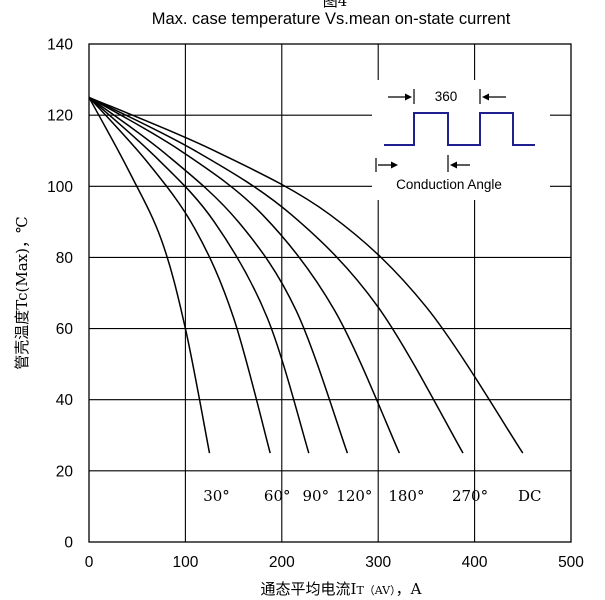 This screenshot has width=605, height=600. Describe the element at coordinates (408, 97) in the screenshot. I see `period-arrowhead-left` at that location.